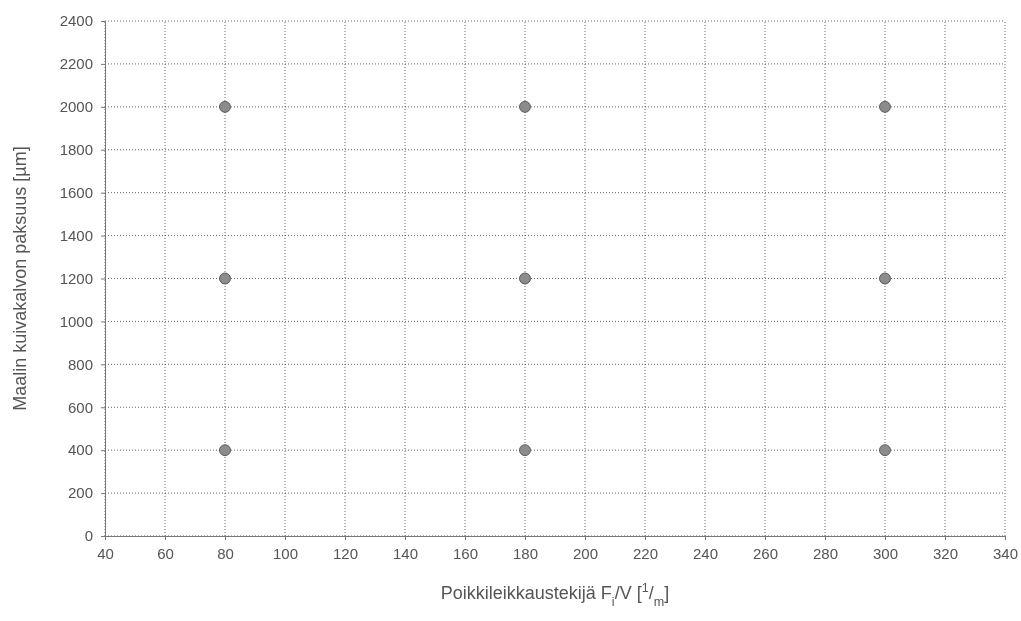 This screenshot has width=1021, height=621. I want to click on x-tick-label: 200, so click(585, 553).